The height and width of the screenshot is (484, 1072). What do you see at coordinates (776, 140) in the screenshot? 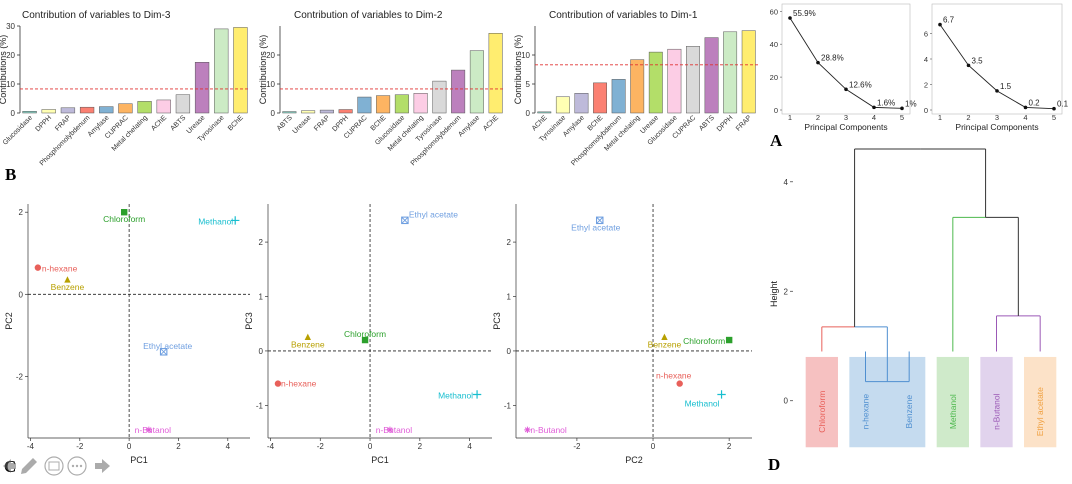
I see `panel-label-a: A` at bounding box center [776, 140].